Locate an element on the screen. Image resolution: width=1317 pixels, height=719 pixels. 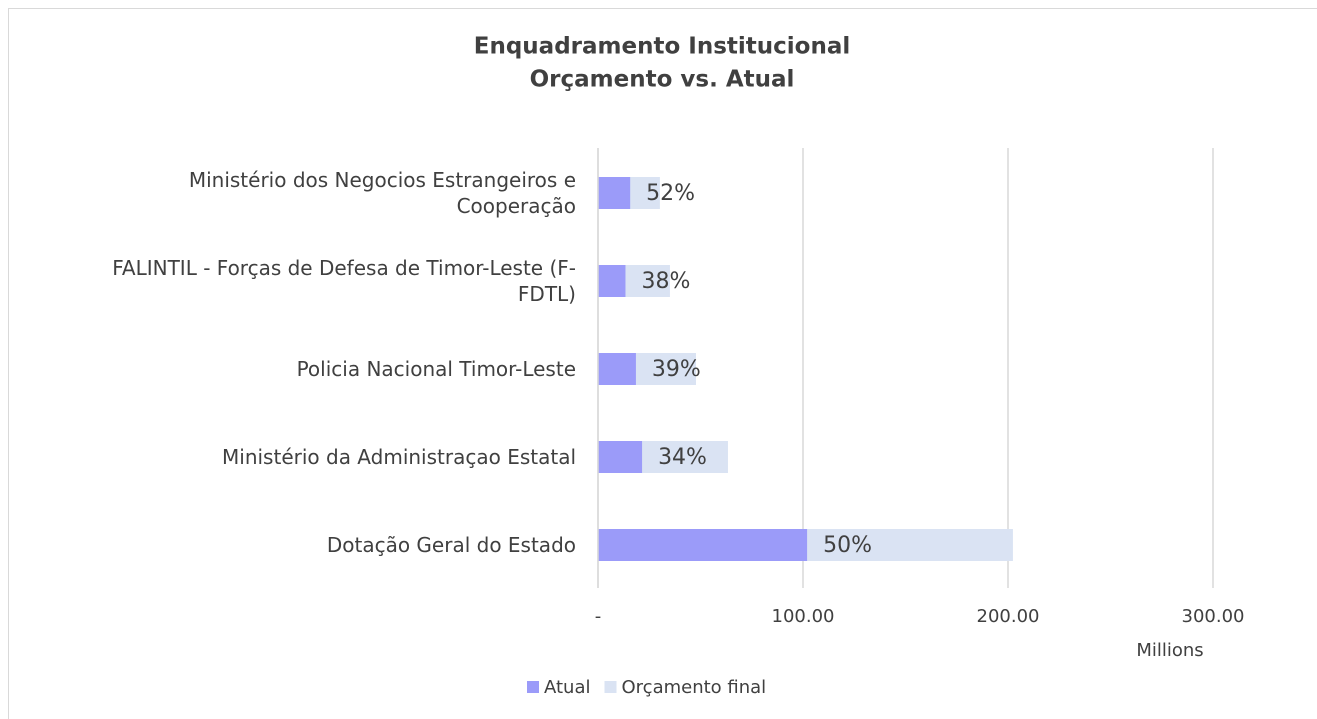
x-tick-label: 200.00 is located at coordinates (1008, 616).